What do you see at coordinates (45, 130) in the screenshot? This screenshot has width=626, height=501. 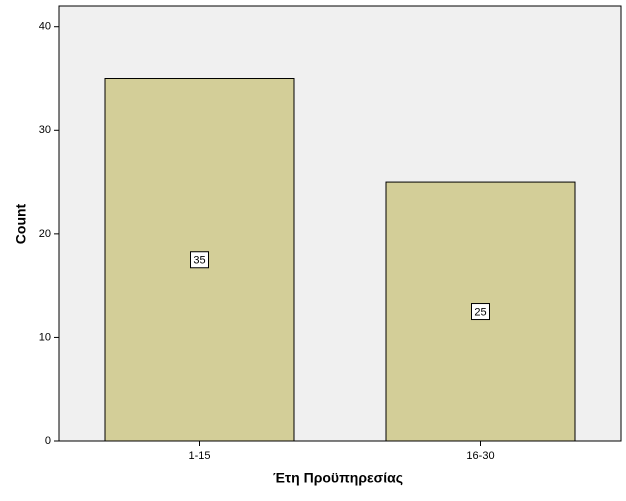 I see `y-tick-label: 30` at bounding box center [45, 130].